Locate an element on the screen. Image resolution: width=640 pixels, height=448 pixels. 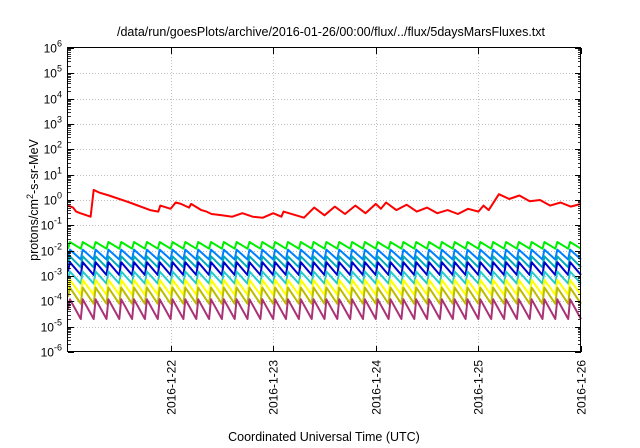
x-tick-label: 2016-1-24 is located at coordinates (377, 387).